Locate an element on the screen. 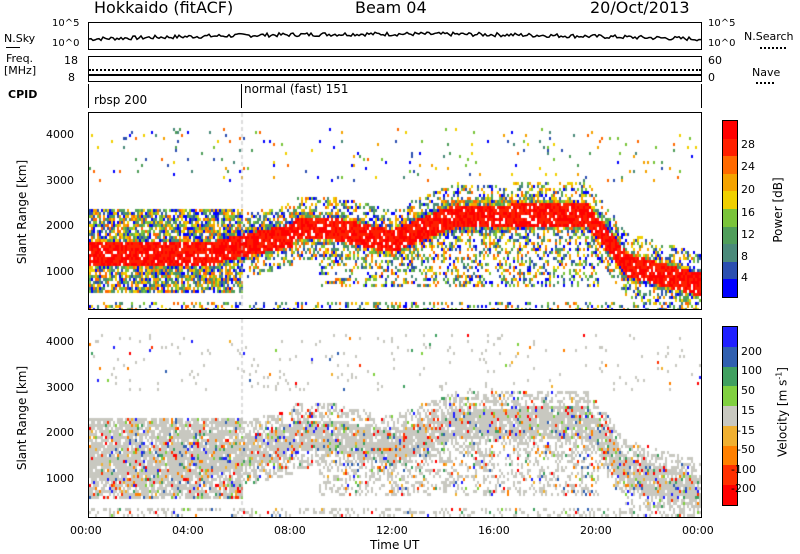 The width and height of the screenshot is (800, 554). x-tick: 20:00 is located at coordinates (596, 530).